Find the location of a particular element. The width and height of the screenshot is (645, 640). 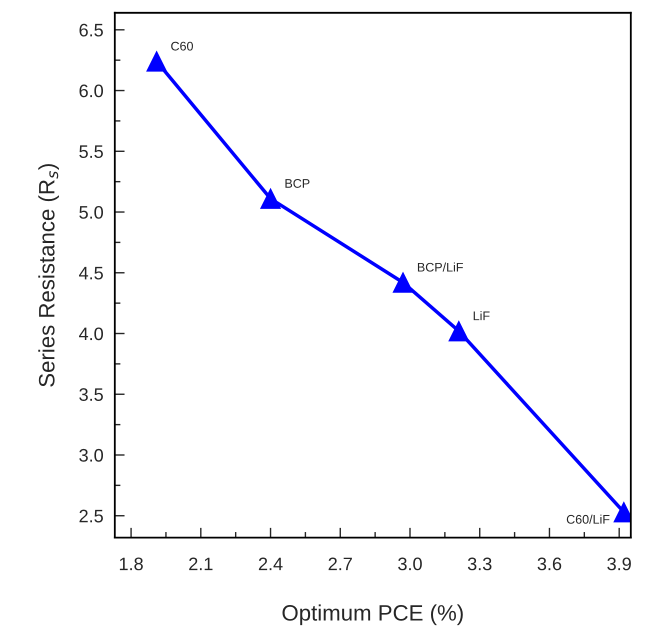

y-tick-label: 3.0 is located at coordinates (91, 455).